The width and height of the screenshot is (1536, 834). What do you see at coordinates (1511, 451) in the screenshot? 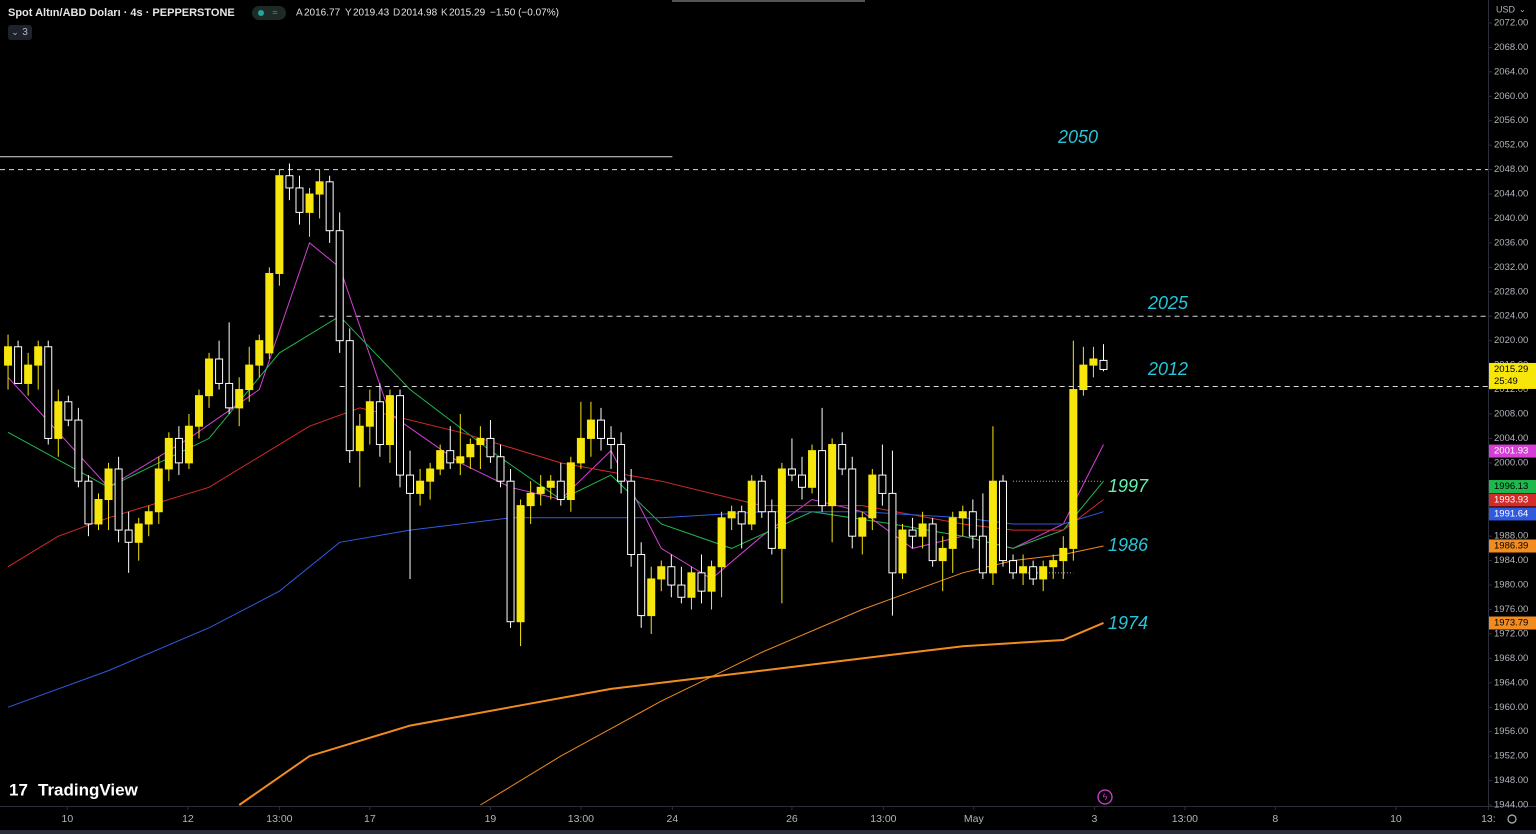
I see `price-tag-label: 2001.93` at bounding box center [1511, 451].